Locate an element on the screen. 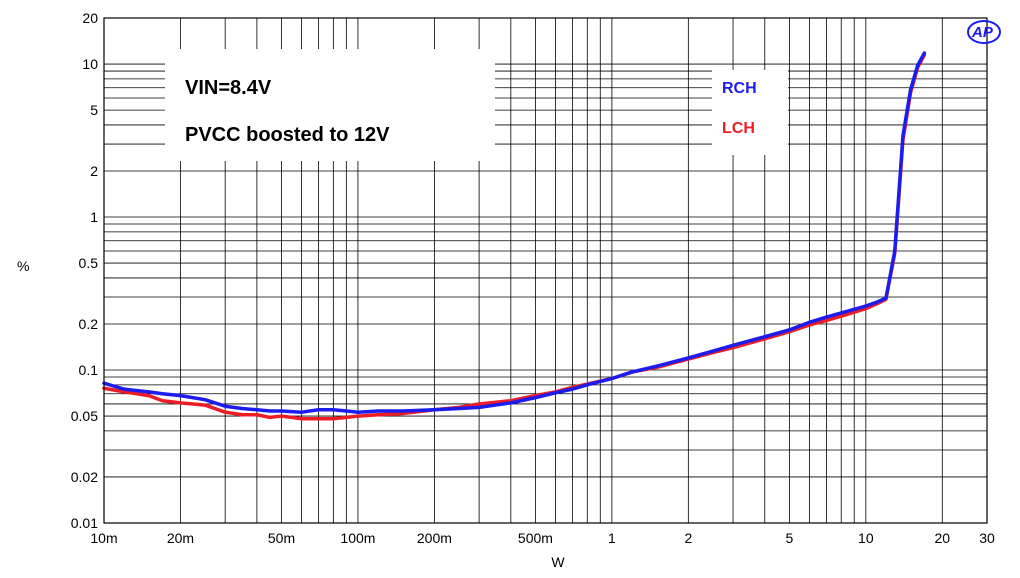 Image resolution: width=1020 pixels, height=578 pixels. y-tick-label: 0.5 is located at coordinates (89, 263).